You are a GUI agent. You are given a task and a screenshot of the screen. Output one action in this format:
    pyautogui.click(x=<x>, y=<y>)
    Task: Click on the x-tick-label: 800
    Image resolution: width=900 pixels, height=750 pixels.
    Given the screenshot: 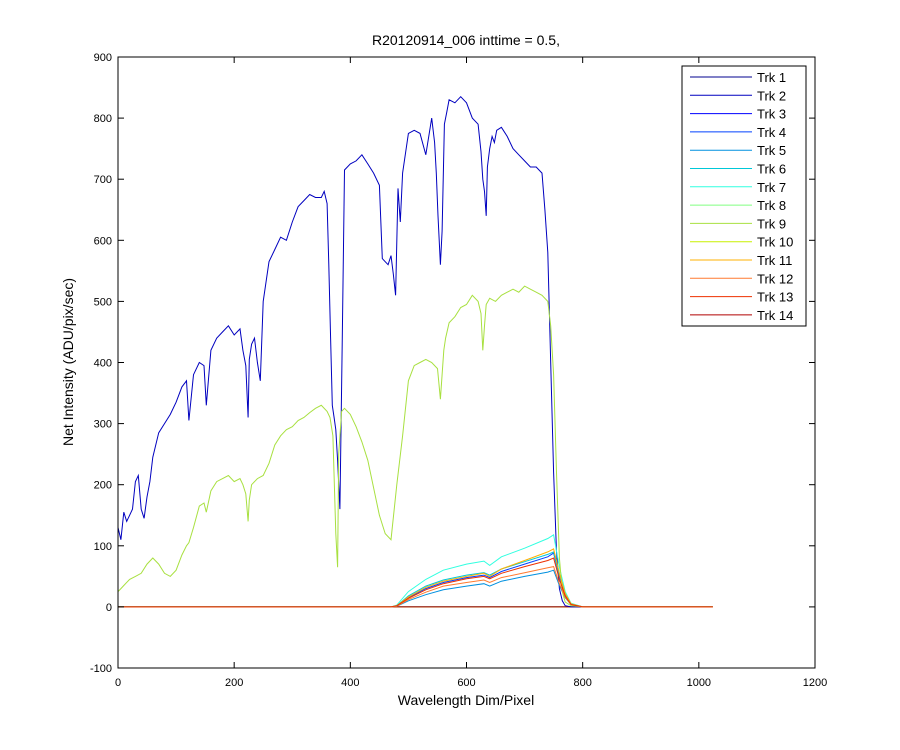 What is the action you would take?
    pyautogui.click(x=582, y=683)
    